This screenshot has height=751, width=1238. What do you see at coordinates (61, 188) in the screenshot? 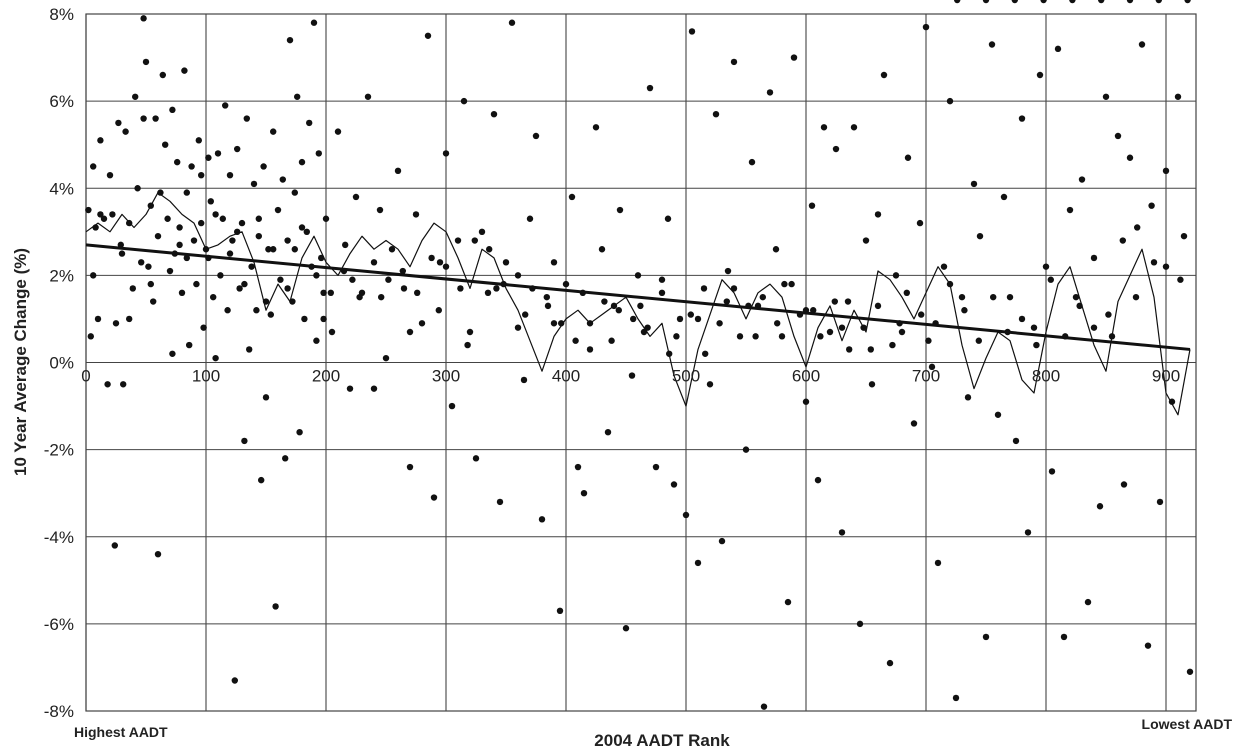
I see `y-tick-label: 4%` at bounding box center [61, 188].